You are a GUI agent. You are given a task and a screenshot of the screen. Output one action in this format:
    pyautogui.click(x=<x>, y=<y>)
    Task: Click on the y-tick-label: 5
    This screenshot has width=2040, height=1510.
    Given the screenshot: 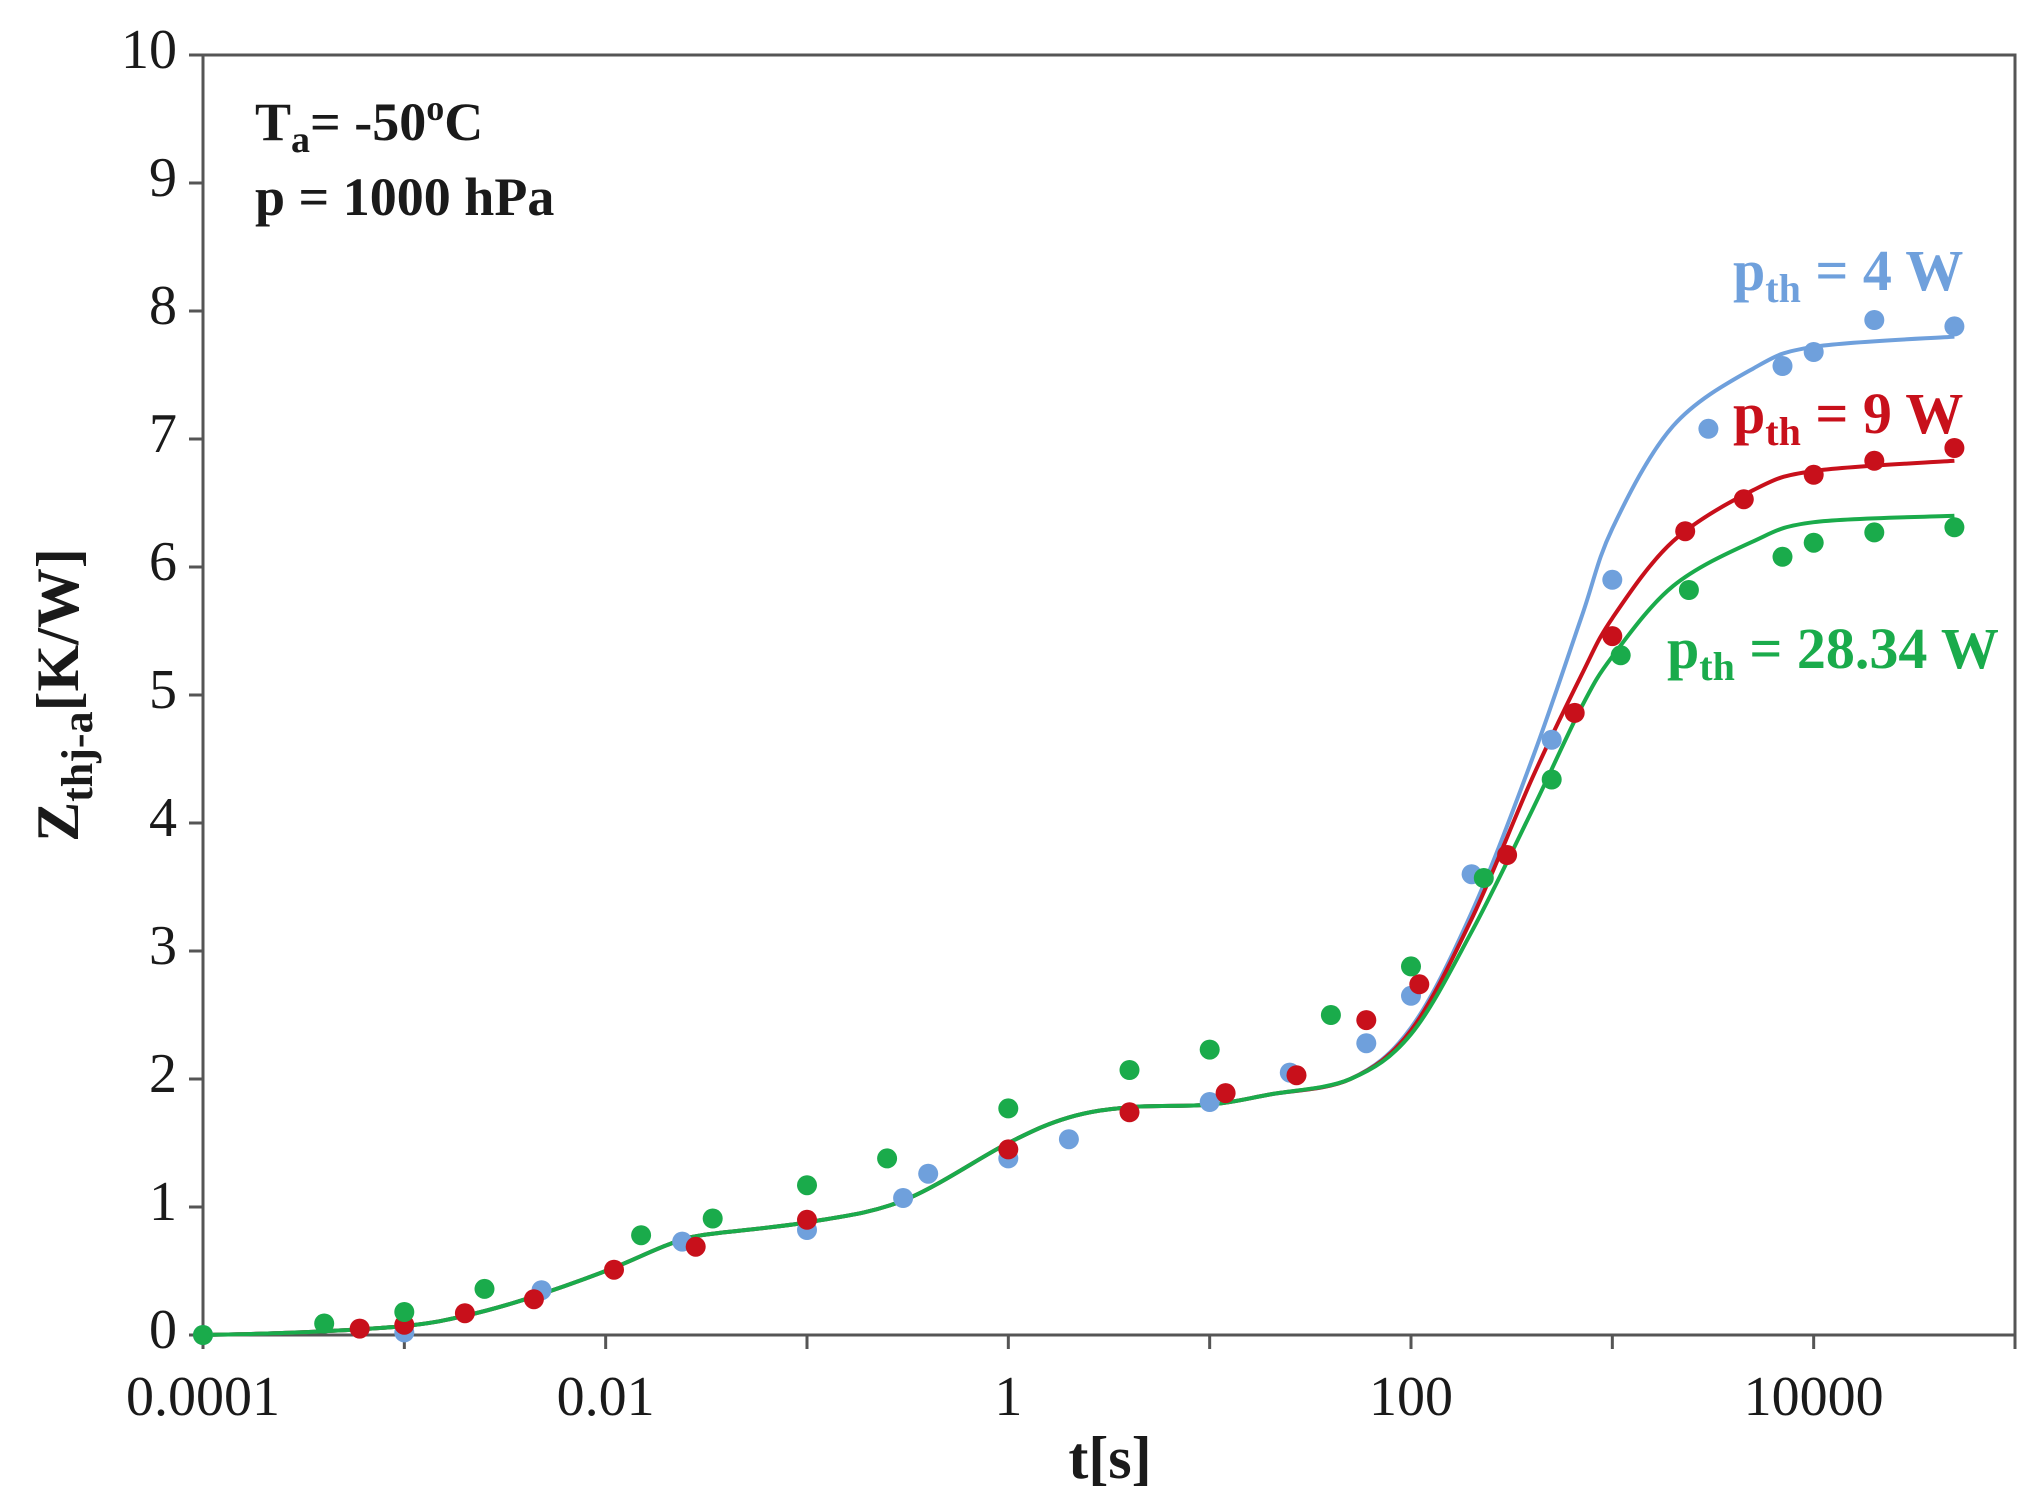 What is the action you would take?
    pyautogui.click(x=163, y=690)
    